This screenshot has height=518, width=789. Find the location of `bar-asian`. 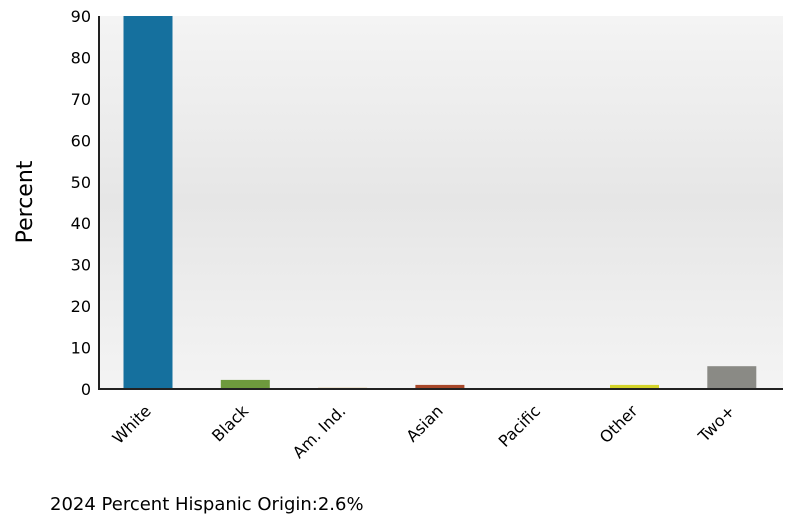

bar-asian is located at coordinates (440, 386).